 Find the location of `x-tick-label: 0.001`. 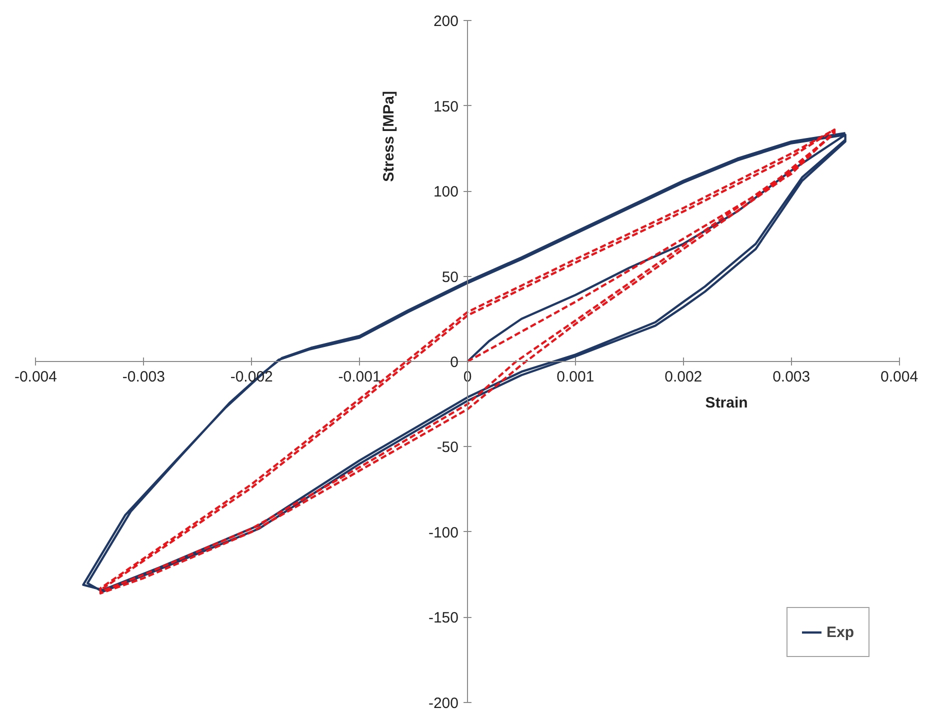

x-tick-label: 0.001 is located at coordinates (575, 377).